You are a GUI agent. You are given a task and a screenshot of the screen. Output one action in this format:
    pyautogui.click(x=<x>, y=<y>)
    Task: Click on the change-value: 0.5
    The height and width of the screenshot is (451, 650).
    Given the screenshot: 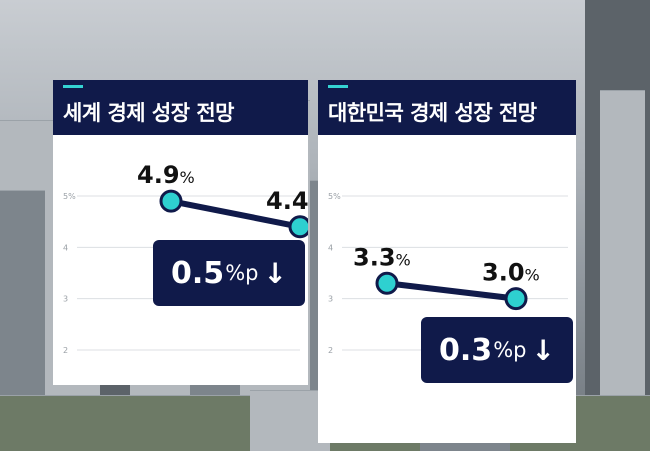 What is the action you would take?
    pyautogui.click(x=198, y=273)
    